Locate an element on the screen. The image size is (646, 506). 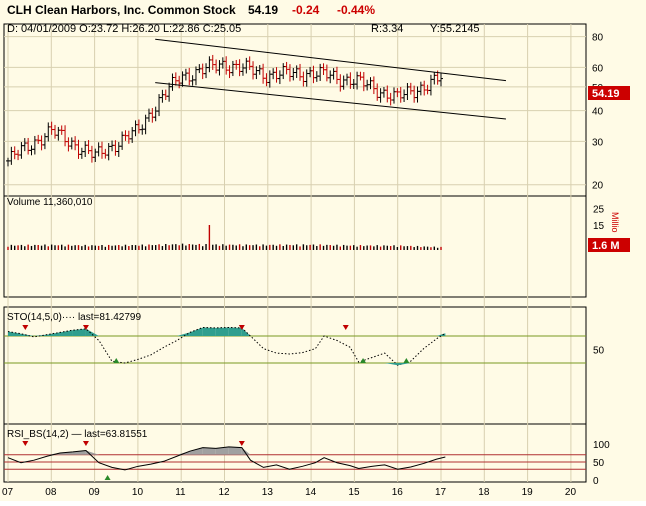
rsi-y-tick: 0 is located at coordinates (596, 481).